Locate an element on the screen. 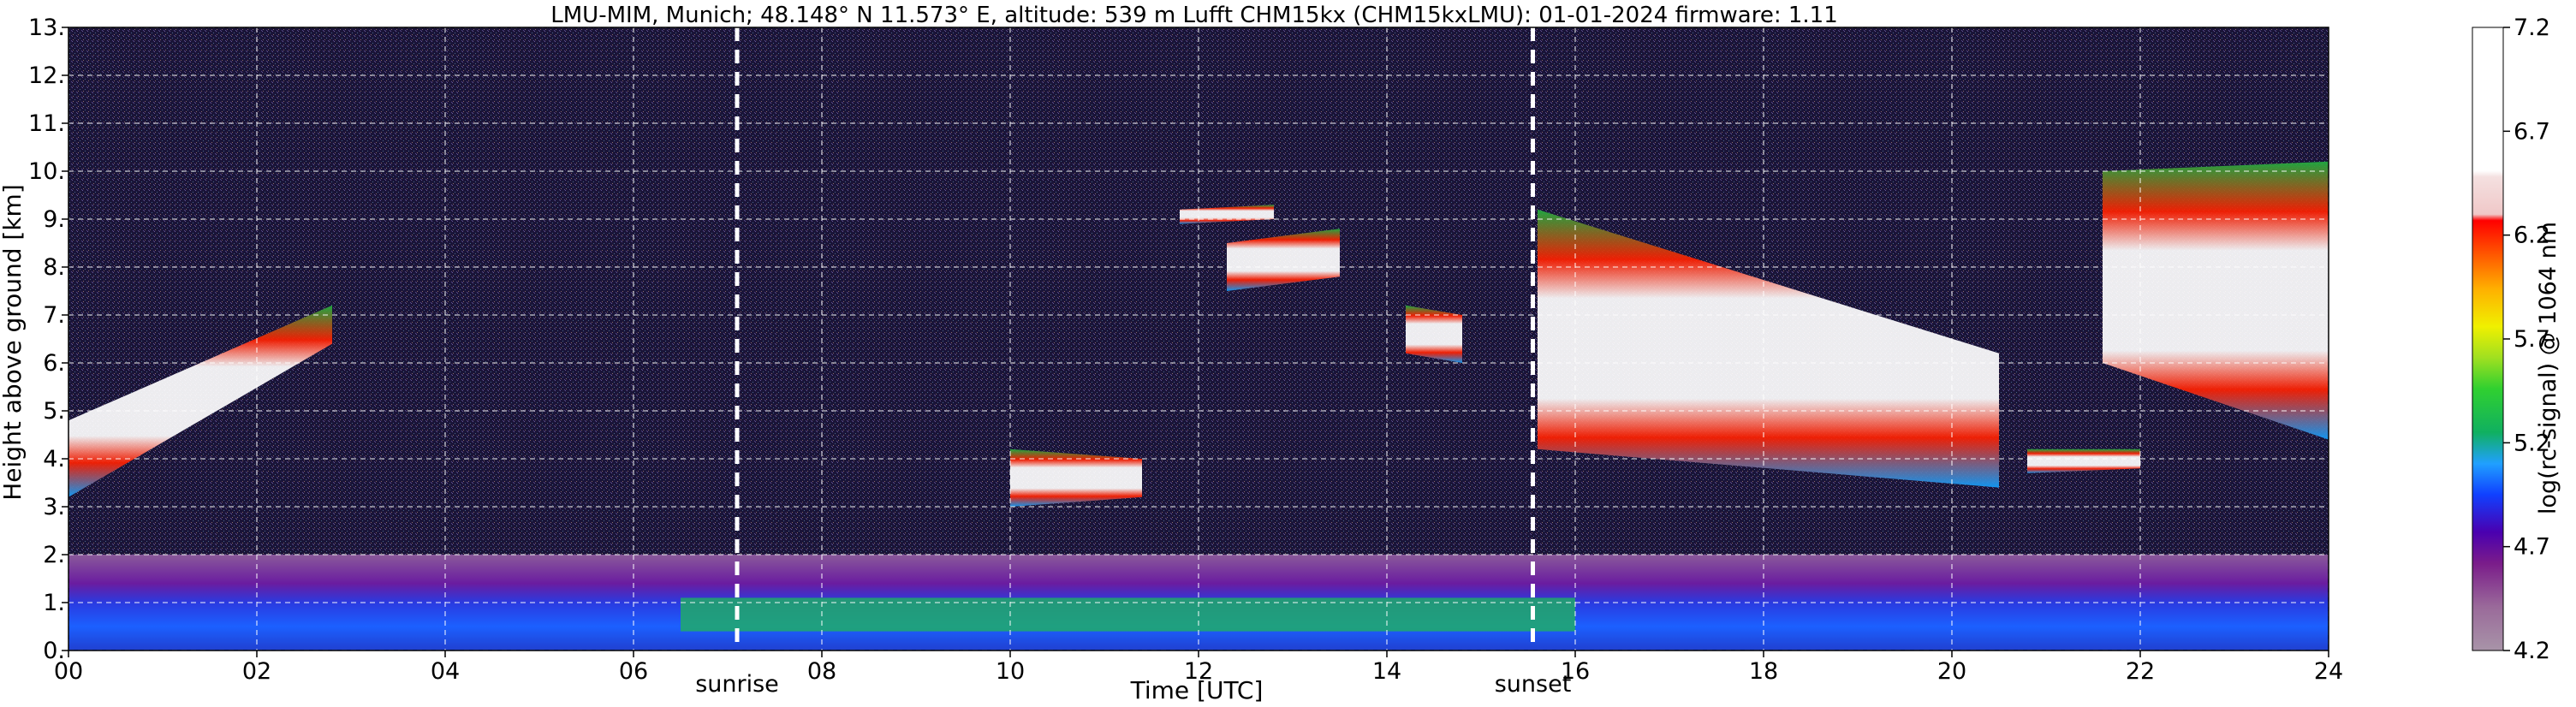 The width and height of the screenshot is (2576, 707). colorbar-tick-label: 5.2 is located at coordinates (2532, 443).